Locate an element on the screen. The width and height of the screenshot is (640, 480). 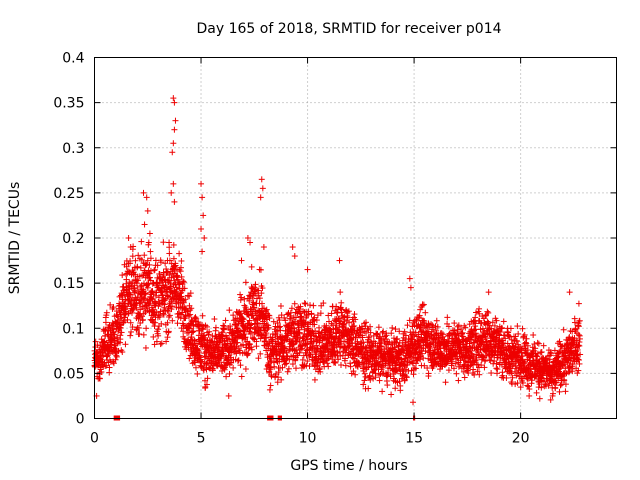
x-tick-label: 20 is located at coordinates (521, 439).